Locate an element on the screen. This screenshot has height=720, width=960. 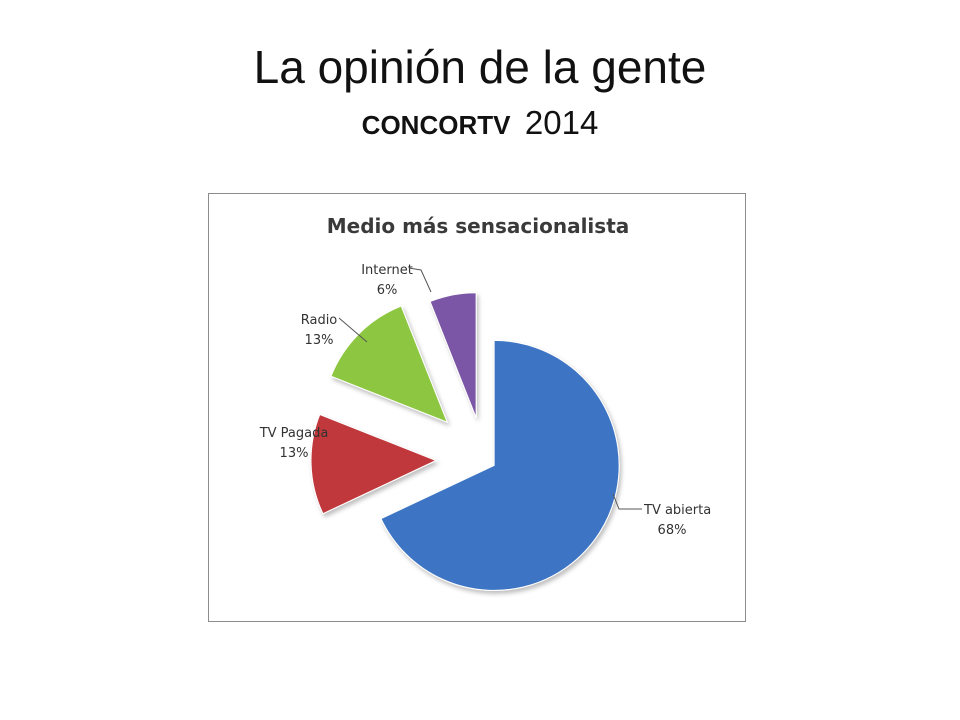
subtitle-organization: CONCORTV is located at coordinates (436, 125).